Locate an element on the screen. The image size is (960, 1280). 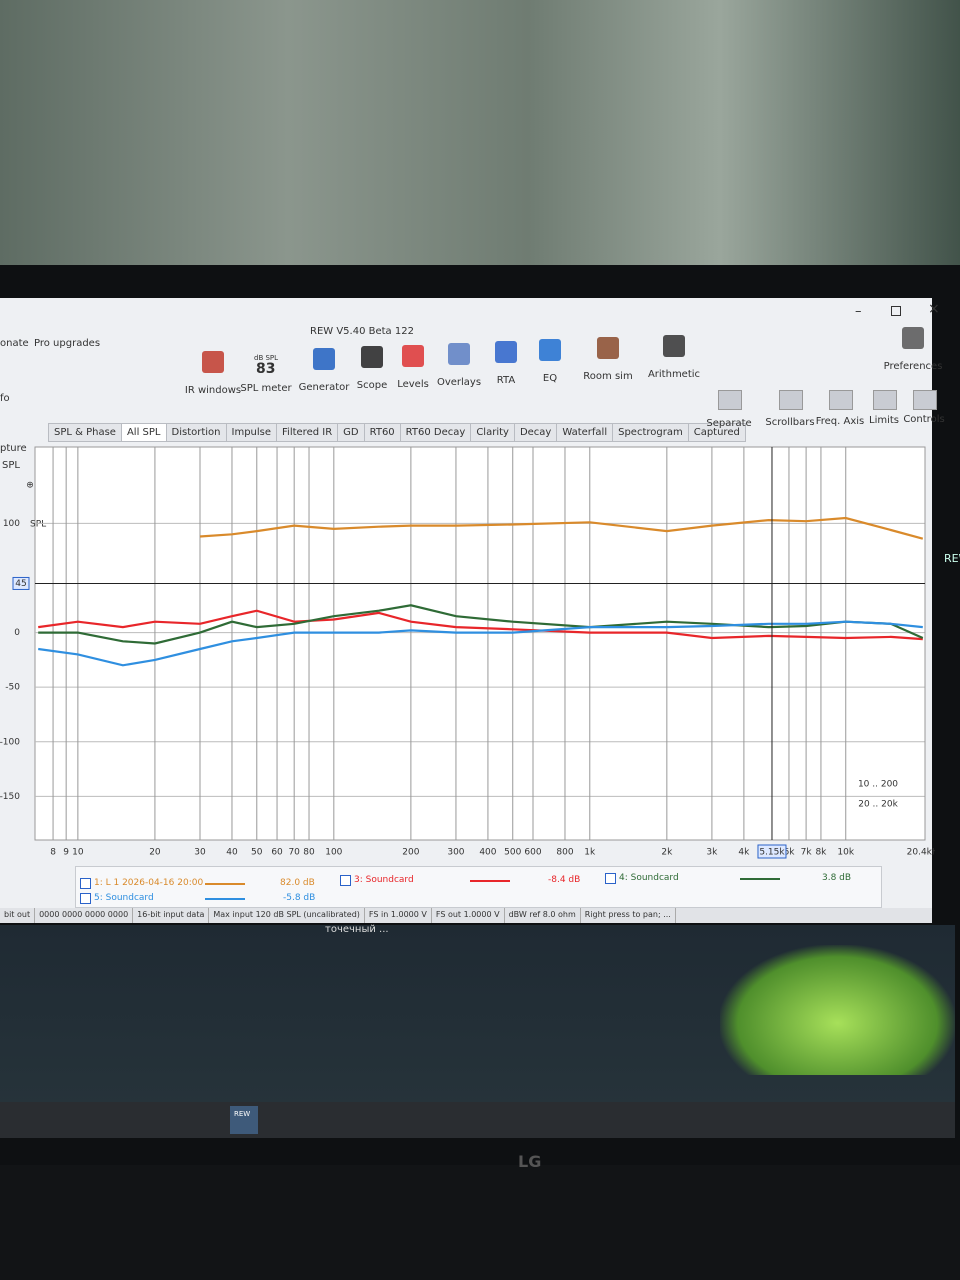
side-label: fo is located at coordinates (5, 398).